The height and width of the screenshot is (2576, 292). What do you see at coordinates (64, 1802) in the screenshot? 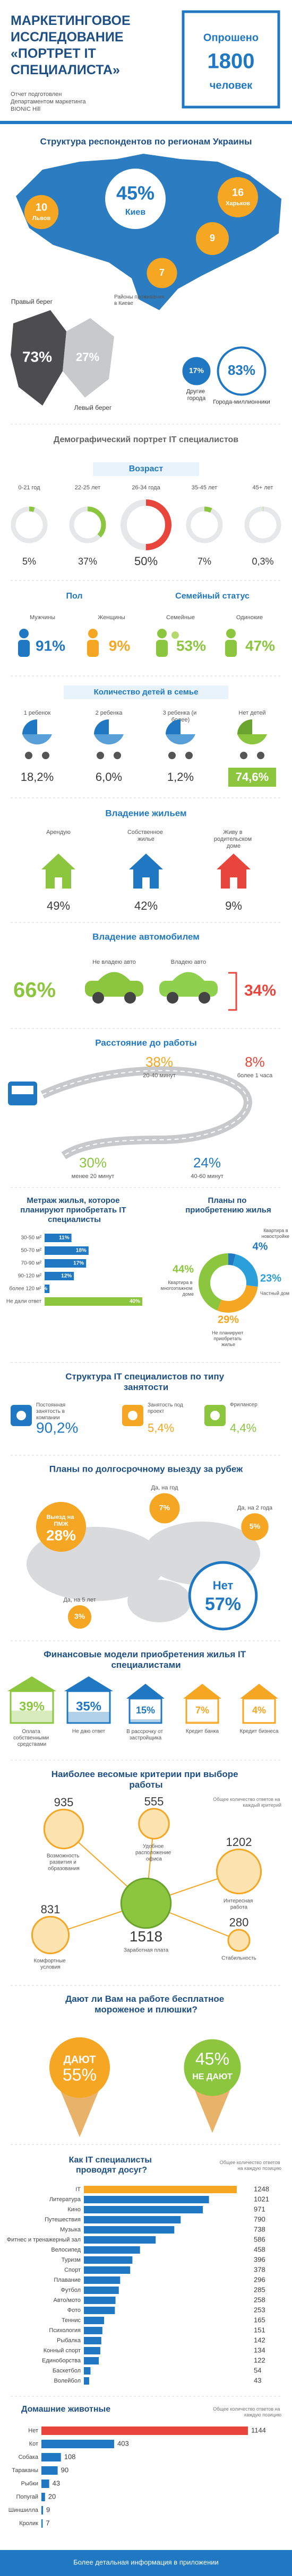
I see `criteria-value: 935` at bounding box center [64, 1802].